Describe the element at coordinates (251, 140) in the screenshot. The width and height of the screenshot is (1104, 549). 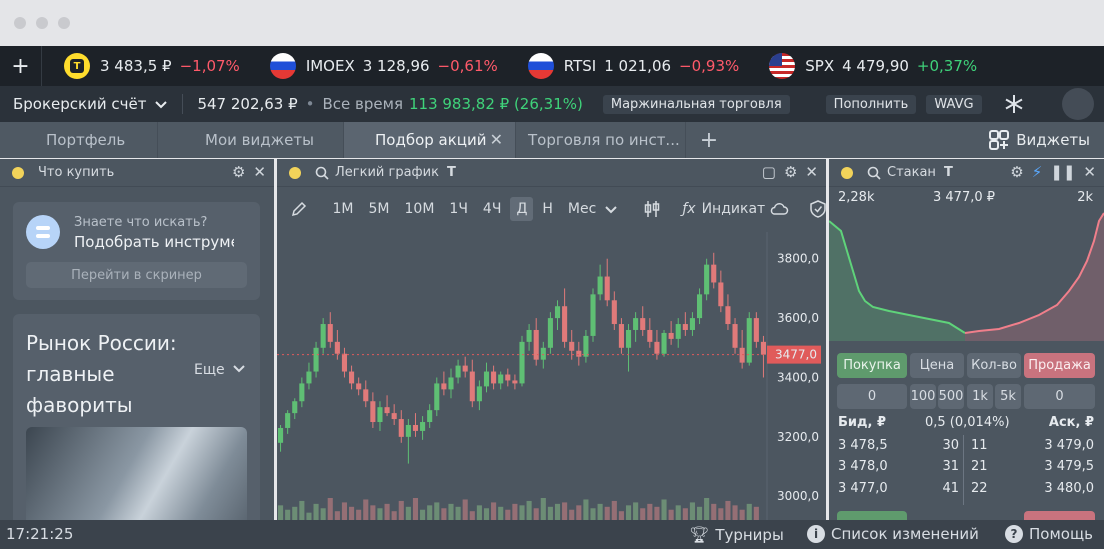
I see `tab-my-widgets: Мои виджеты` at that location.